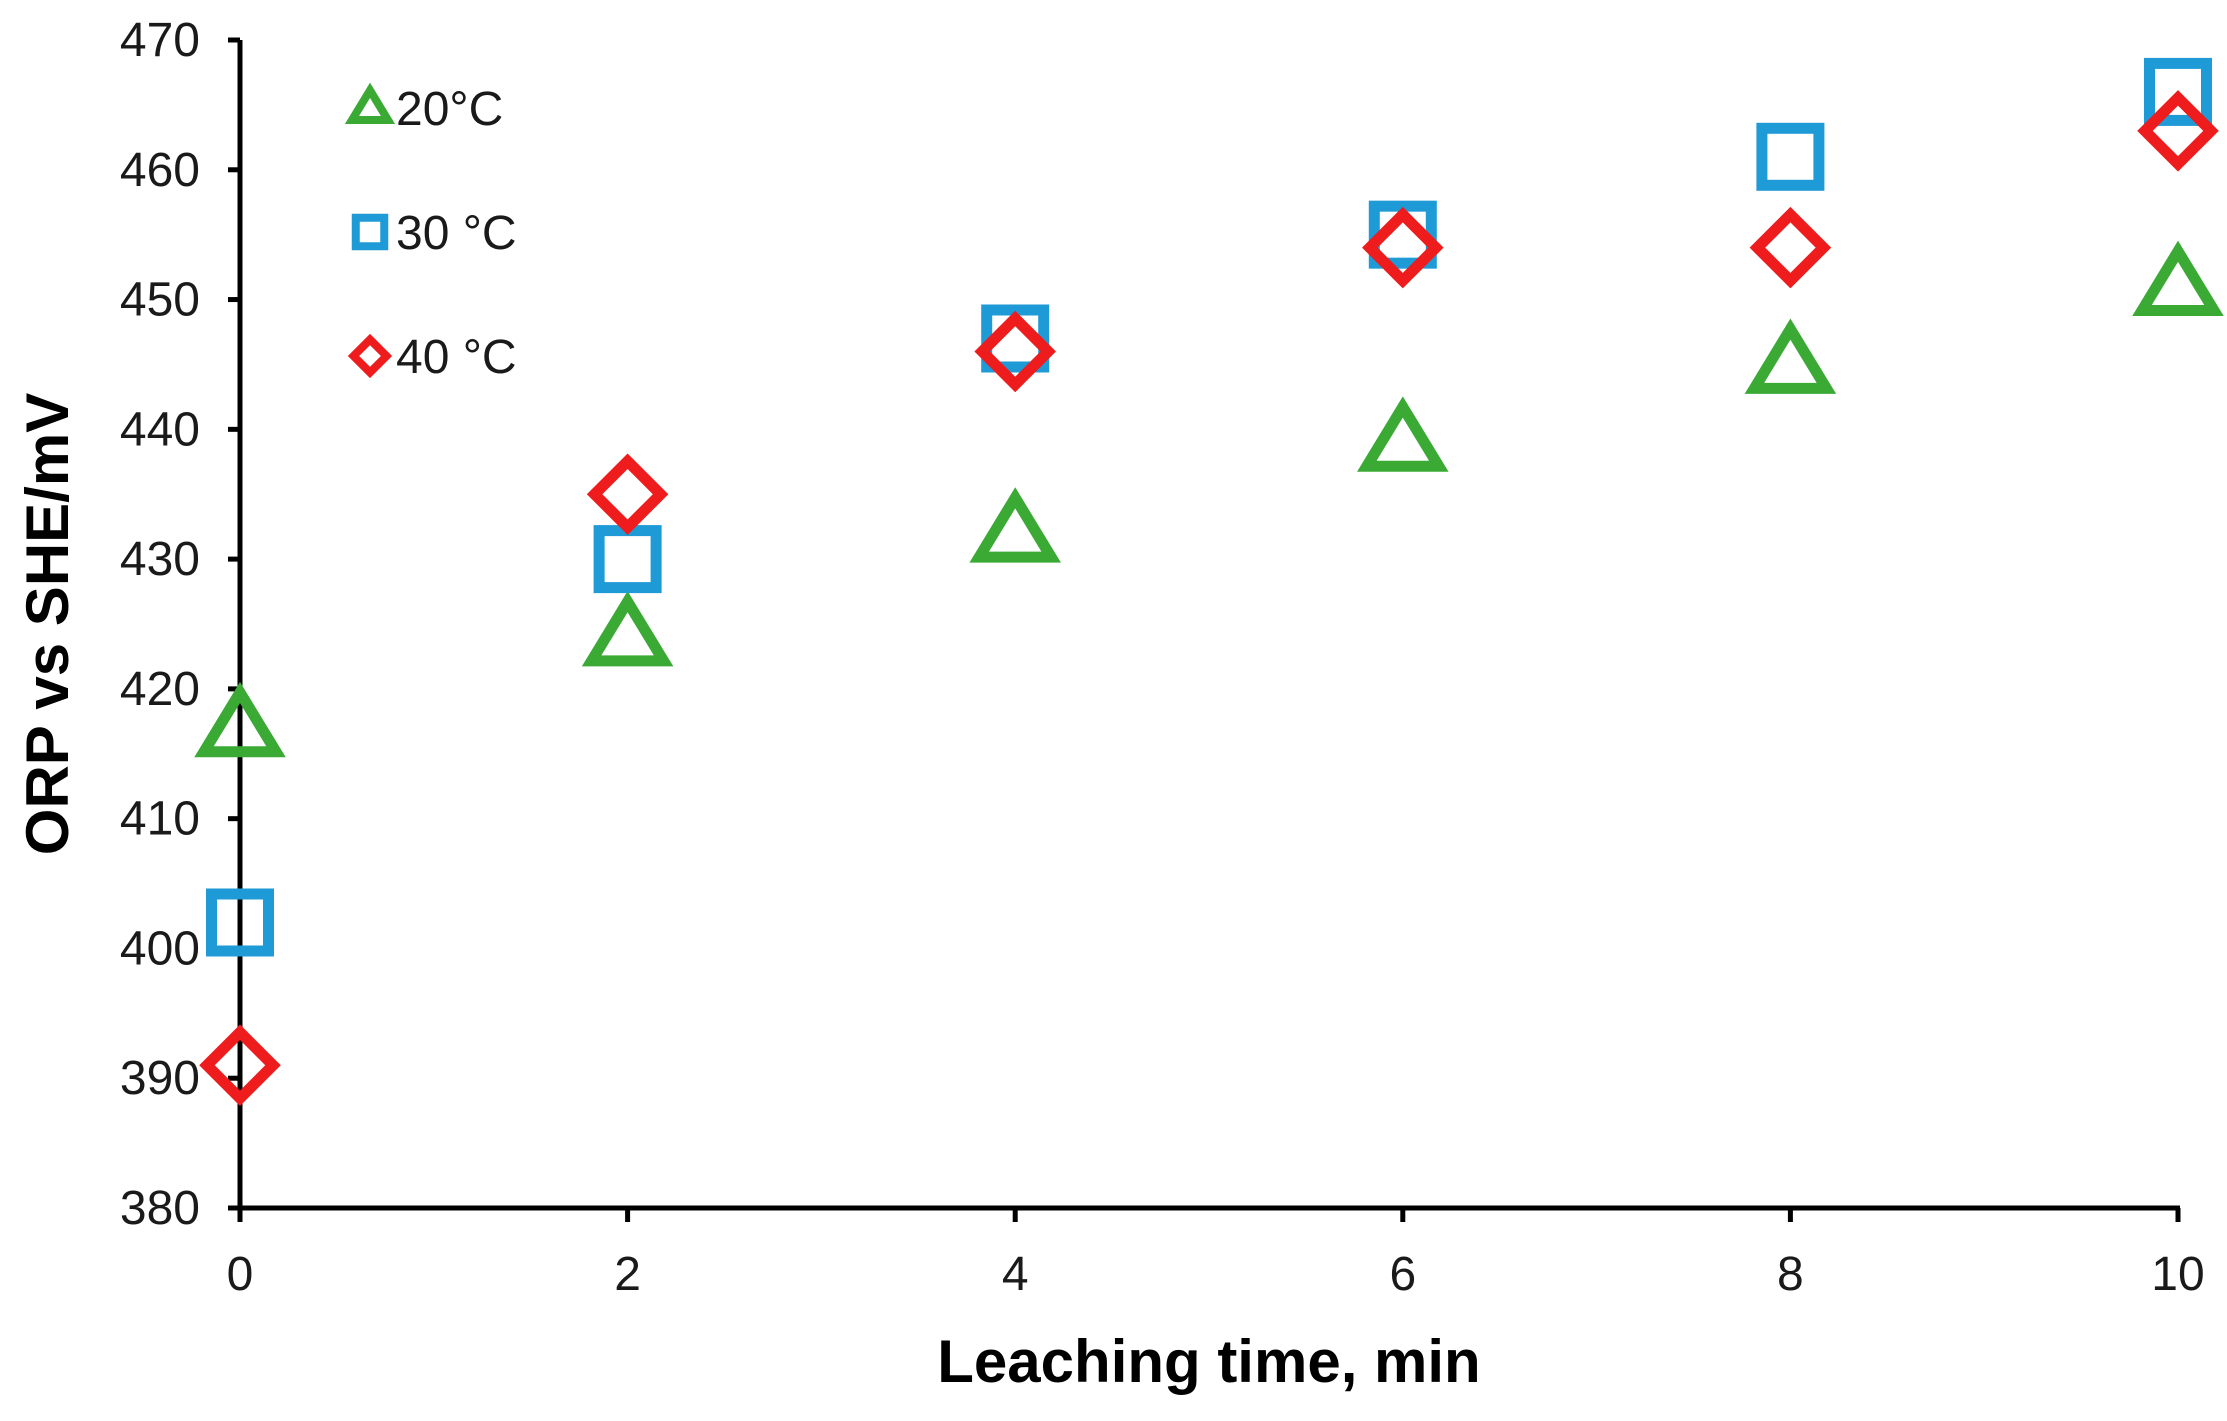 The width and height of the screenshot is (2227, 1421). Describe the element at coordinates (160, 948) in the screenshot. I see `y-tick-label: 400` at that location.